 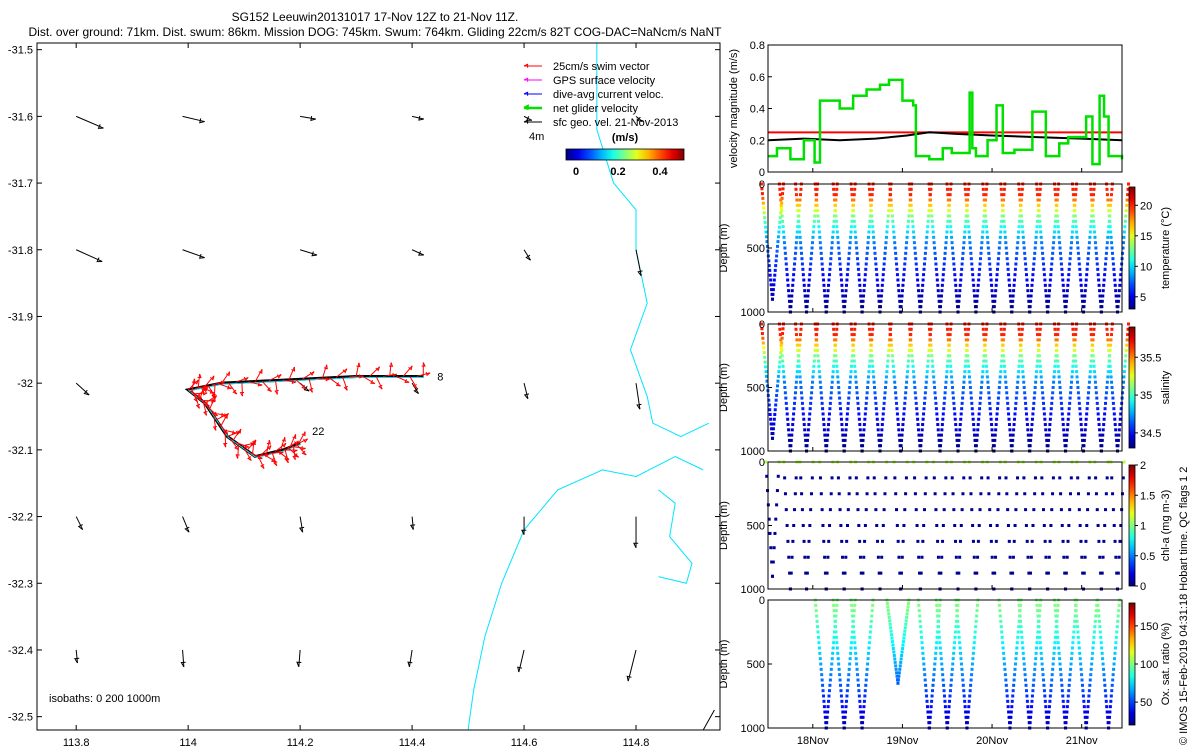 I want to click on legend-swatch, so click(x=532, y=121).